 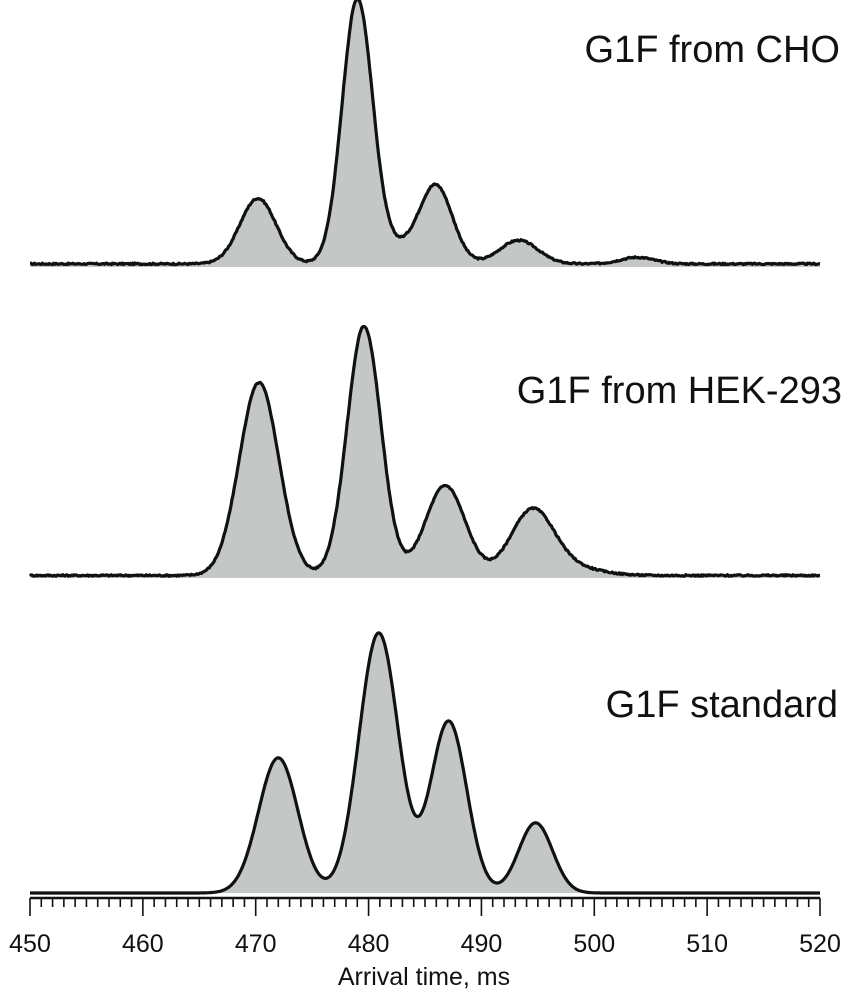 I want to click on x-tick-label: 480, so click(x=369, y=944).